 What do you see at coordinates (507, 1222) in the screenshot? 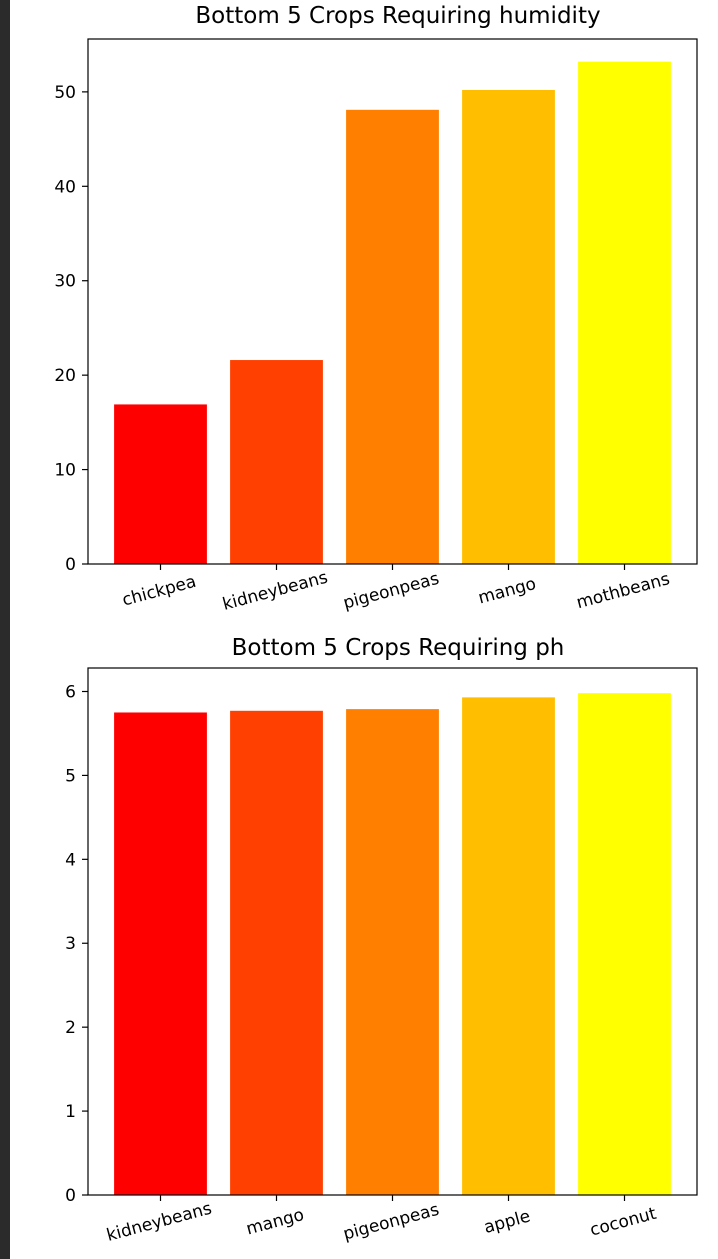
I see `x-tick-label: apple` at bounding box center [507, 1222].